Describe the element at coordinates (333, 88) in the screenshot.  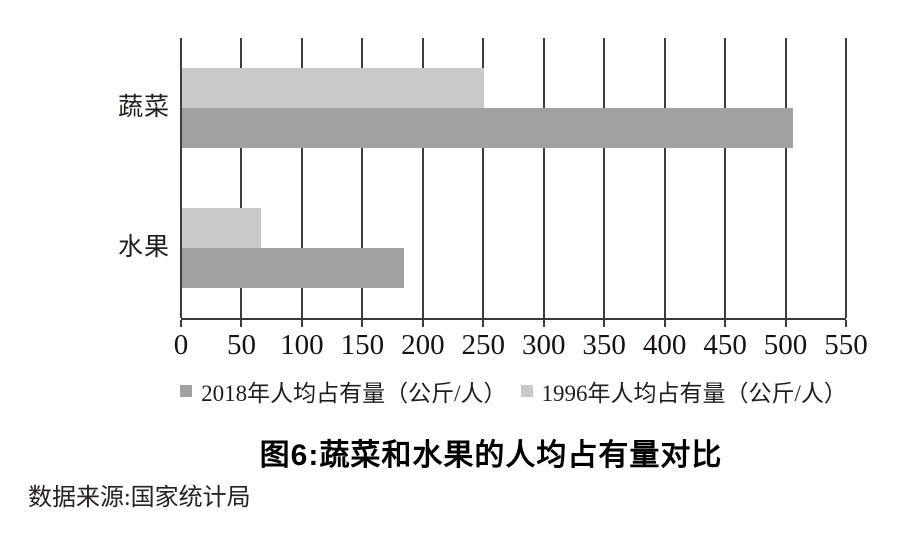
I see `bar-蔬菜-1996年` at that location.